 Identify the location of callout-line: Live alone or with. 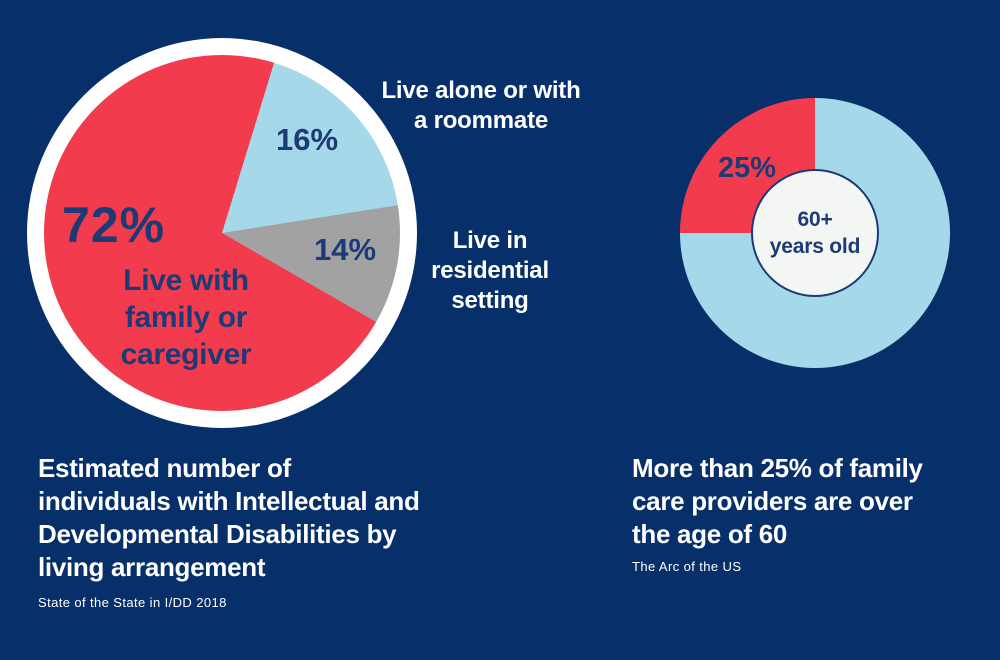
(481, 90).